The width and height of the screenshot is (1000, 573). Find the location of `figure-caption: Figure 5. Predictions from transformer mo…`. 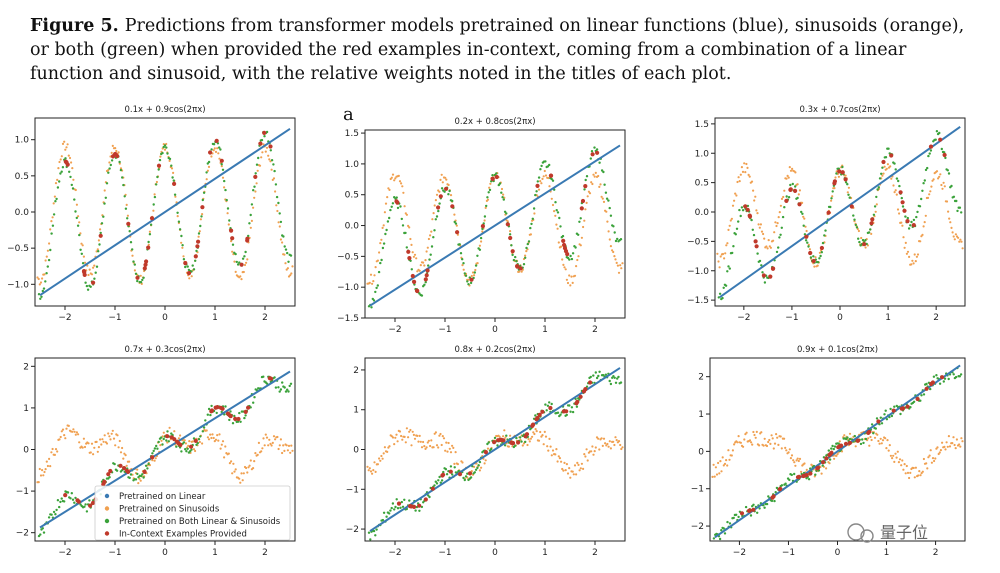

figure-caption: Figure 5. Predictions from transformer mo… is located at coordinates (502, 50).